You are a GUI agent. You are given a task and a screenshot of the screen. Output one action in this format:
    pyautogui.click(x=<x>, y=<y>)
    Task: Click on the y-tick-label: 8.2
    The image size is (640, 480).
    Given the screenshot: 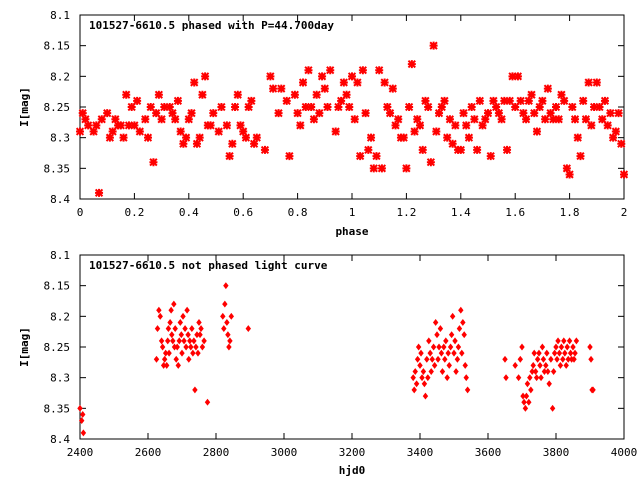 What is the action you would take?
    pyautogui.click(x=60, y=316)
    